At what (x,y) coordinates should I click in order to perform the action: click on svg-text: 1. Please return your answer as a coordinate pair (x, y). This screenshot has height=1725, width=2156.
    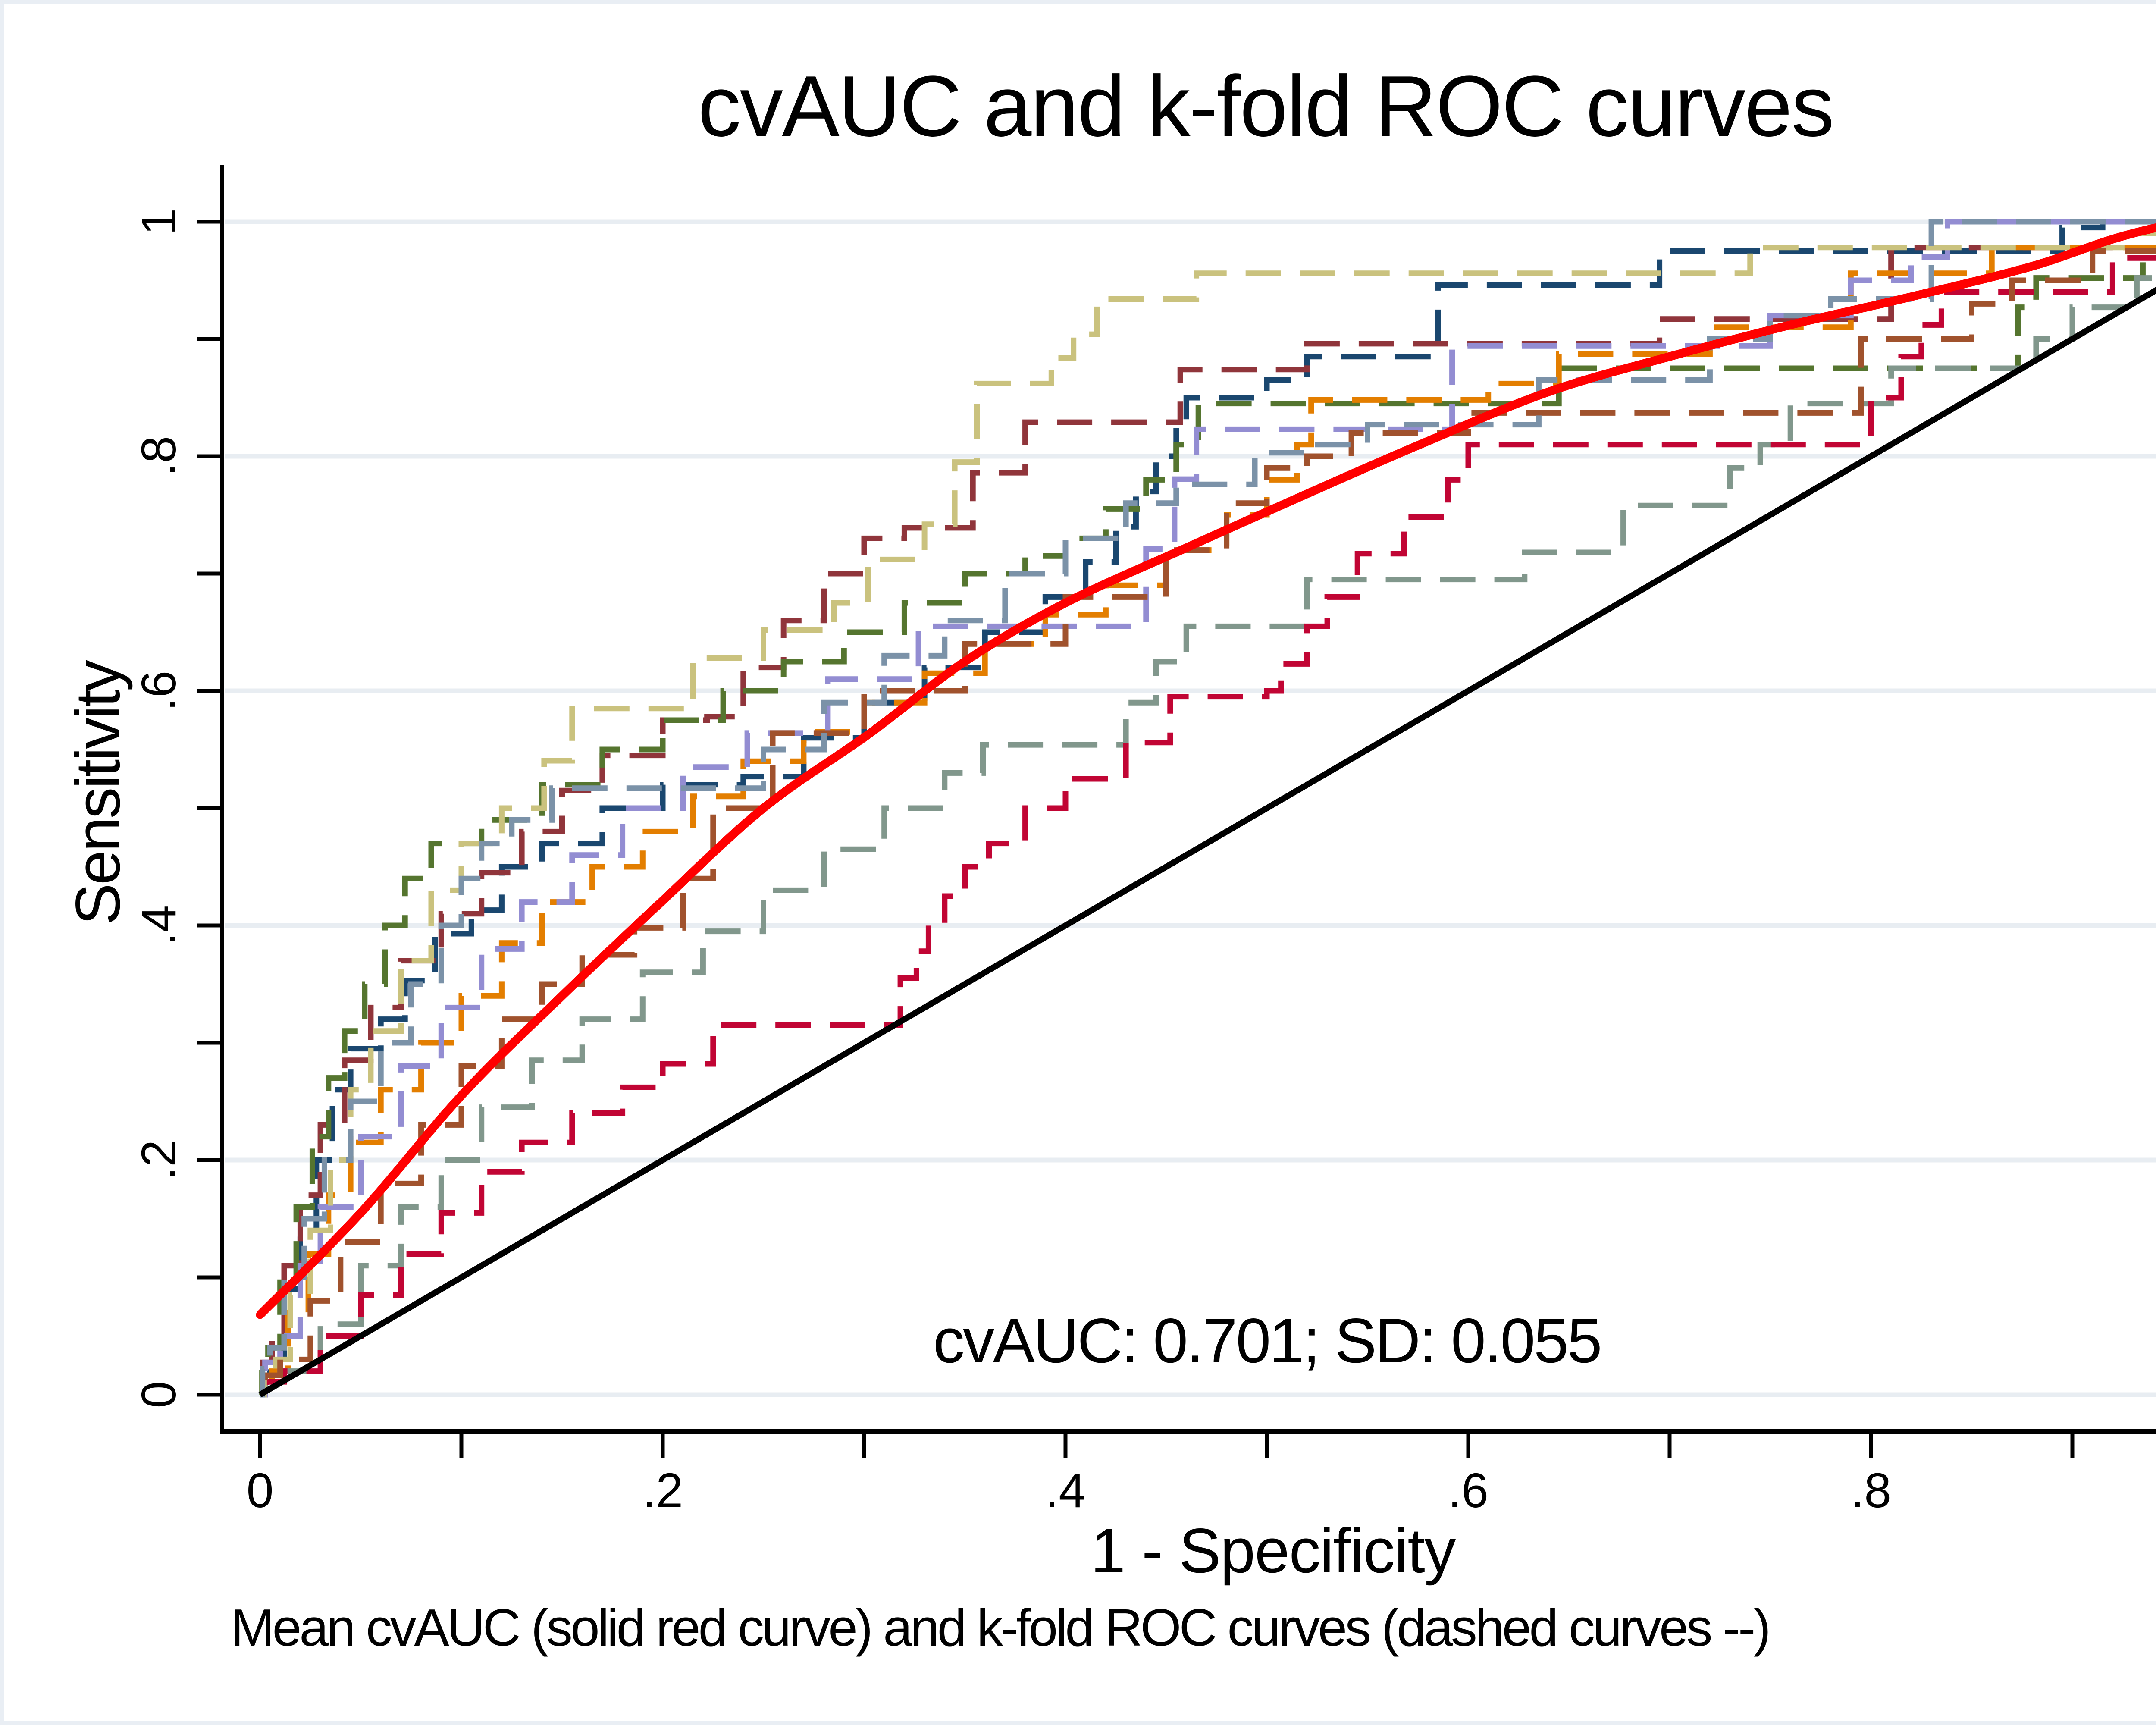
    Looking at the image, I should click on (159, 222).